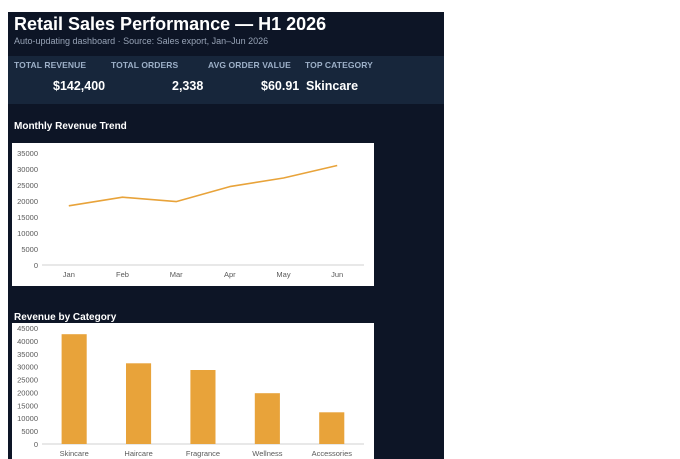 This screenshot has height=459, width=680. Describe the element at coordinates (36, 444) in the screenshot. I see `bar-chart-y-tick-label: 0` at that location.